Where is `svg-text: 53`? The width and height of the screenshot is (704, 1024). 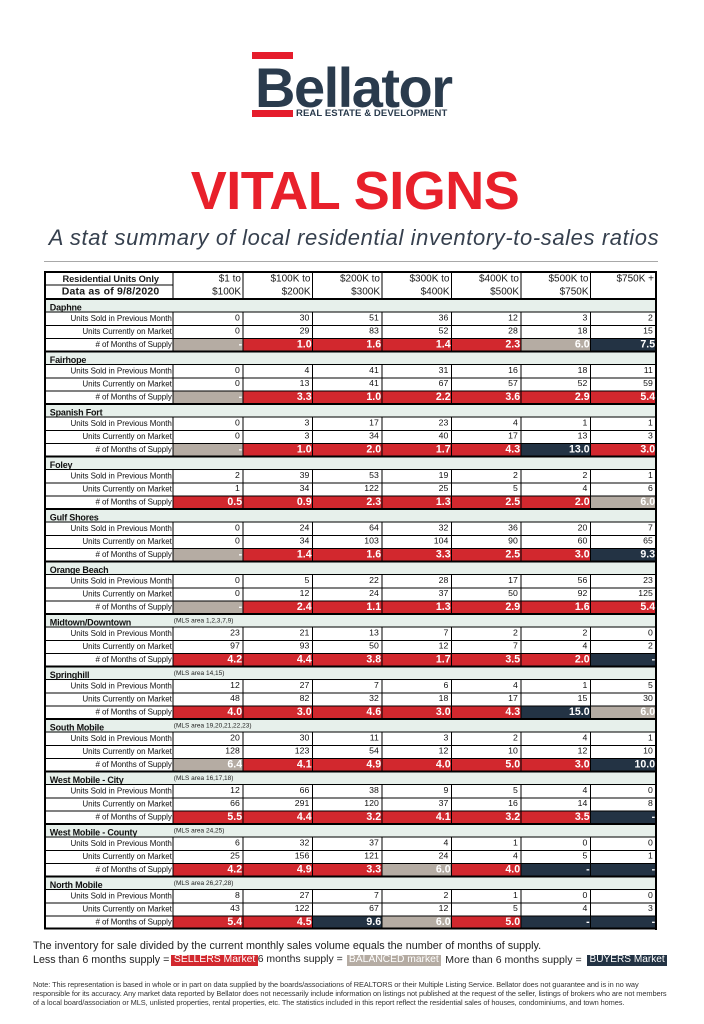
svg-text: 53 is located at coordinates (374, 475).